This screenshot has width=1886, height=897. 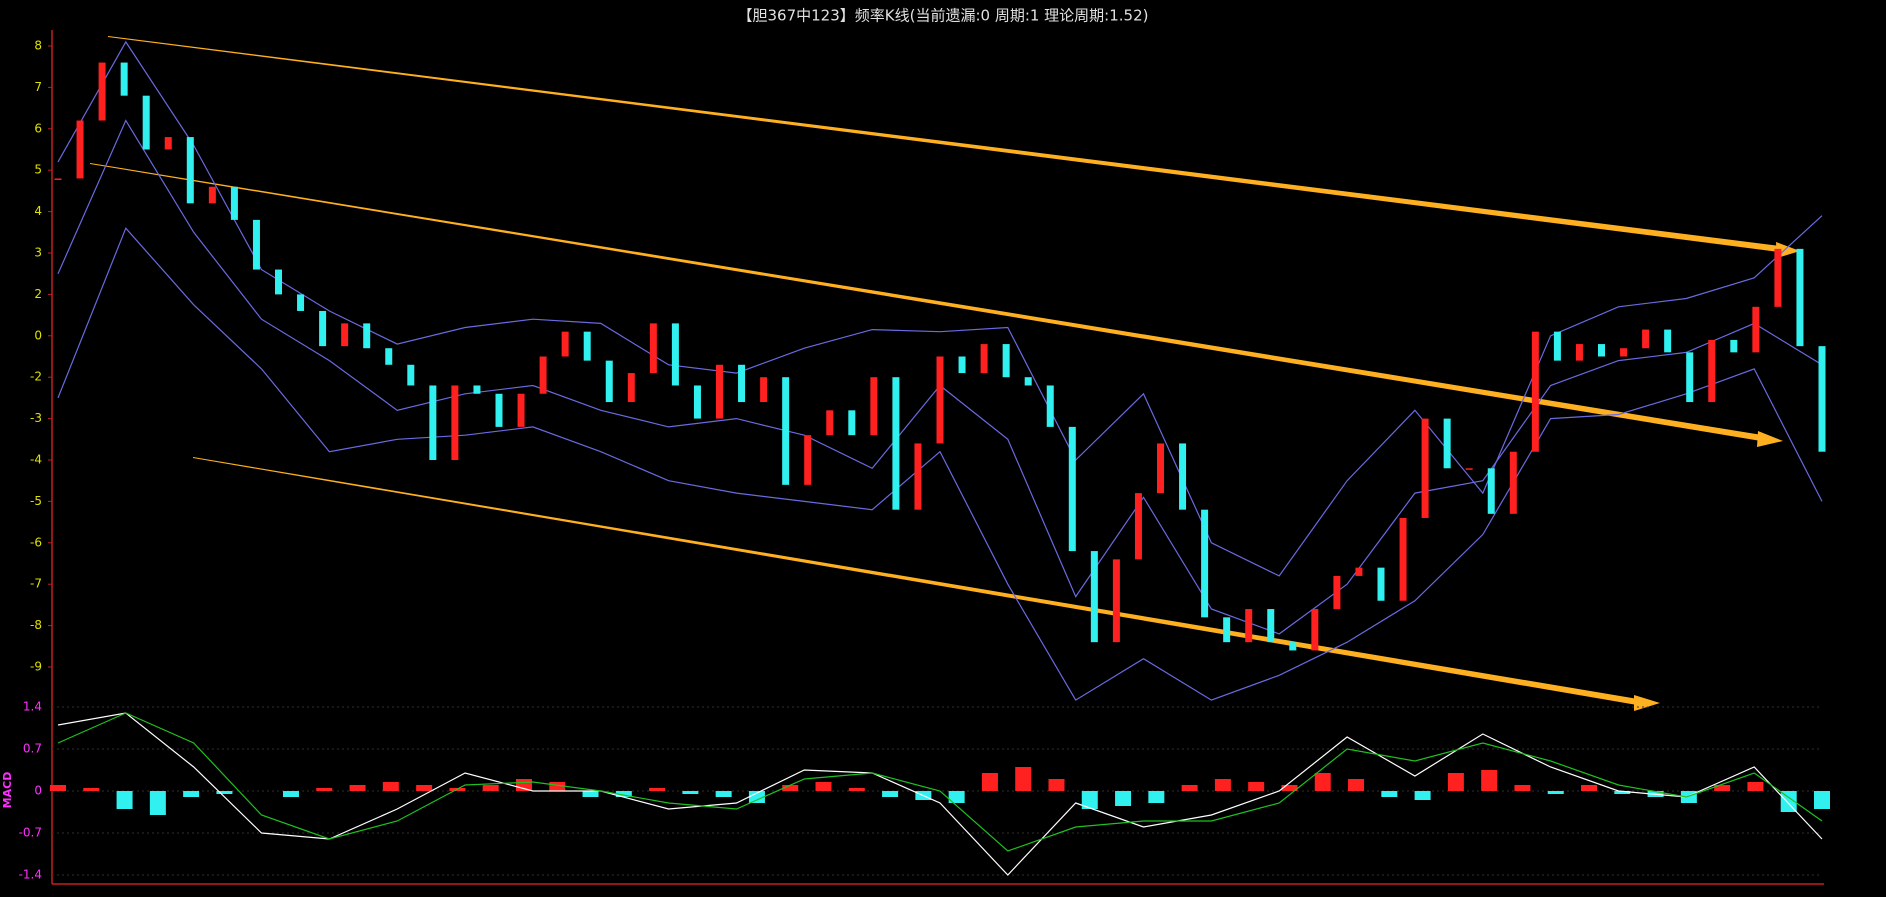 What do you see at coordinates (36, 460) in the screenshot?
I see `y-tick-label: -4` at bounding box center [36, 460].